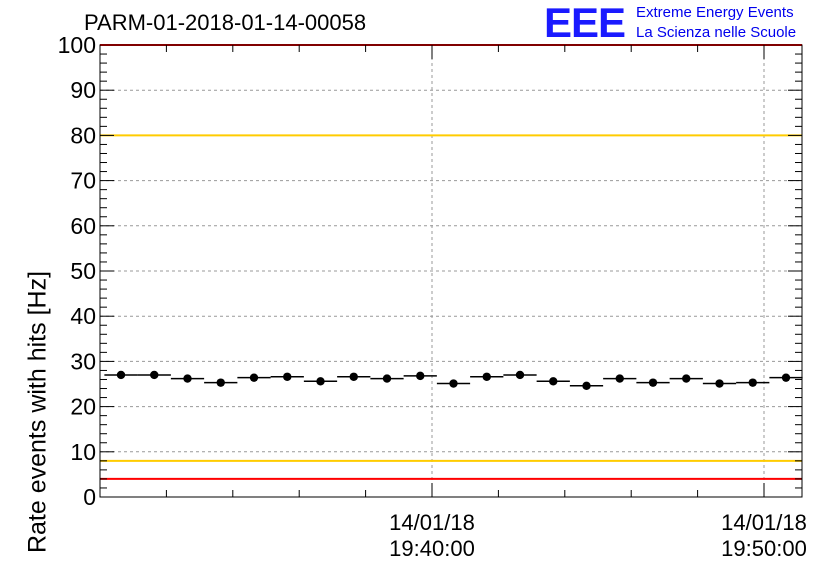 The height and width of the screenshot is (572, 836). Describe the element at coordinates (83, 271) in the screenshot. I see `y-tick-label: 50` at that location.